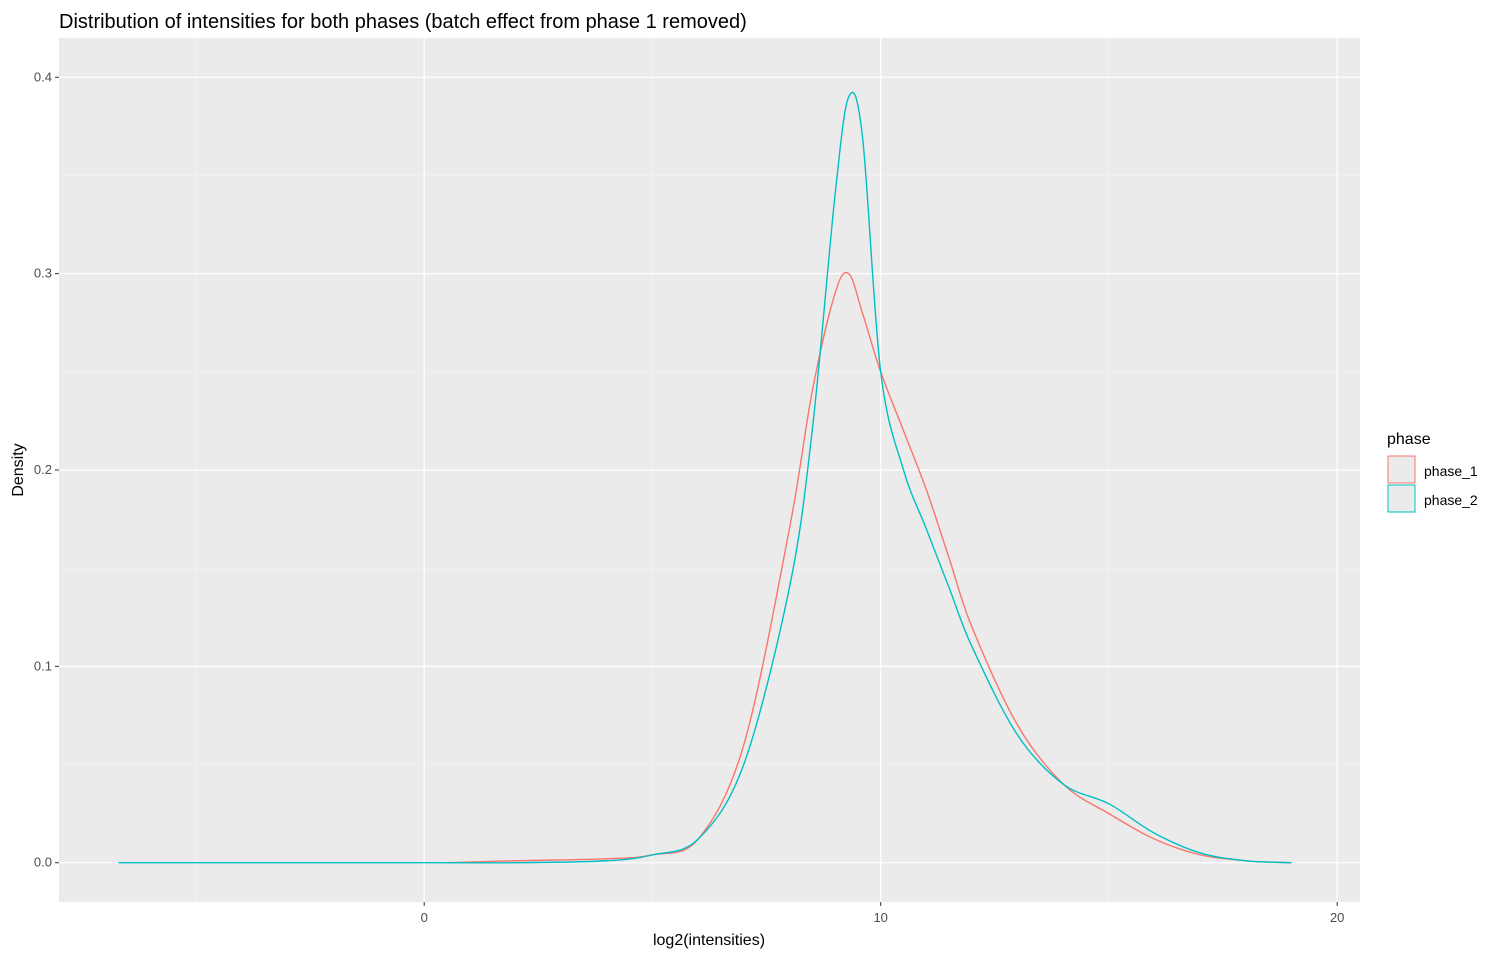  I want to click on y-tick-label: 0.1, so click(43, 665).